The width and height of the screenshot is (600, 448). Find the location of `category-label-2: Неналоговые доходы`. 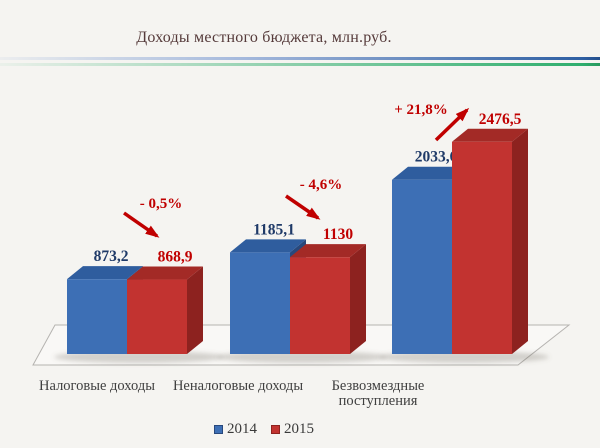

category-label-2: Неналоговые доходы is located at coordinates (238, 386).